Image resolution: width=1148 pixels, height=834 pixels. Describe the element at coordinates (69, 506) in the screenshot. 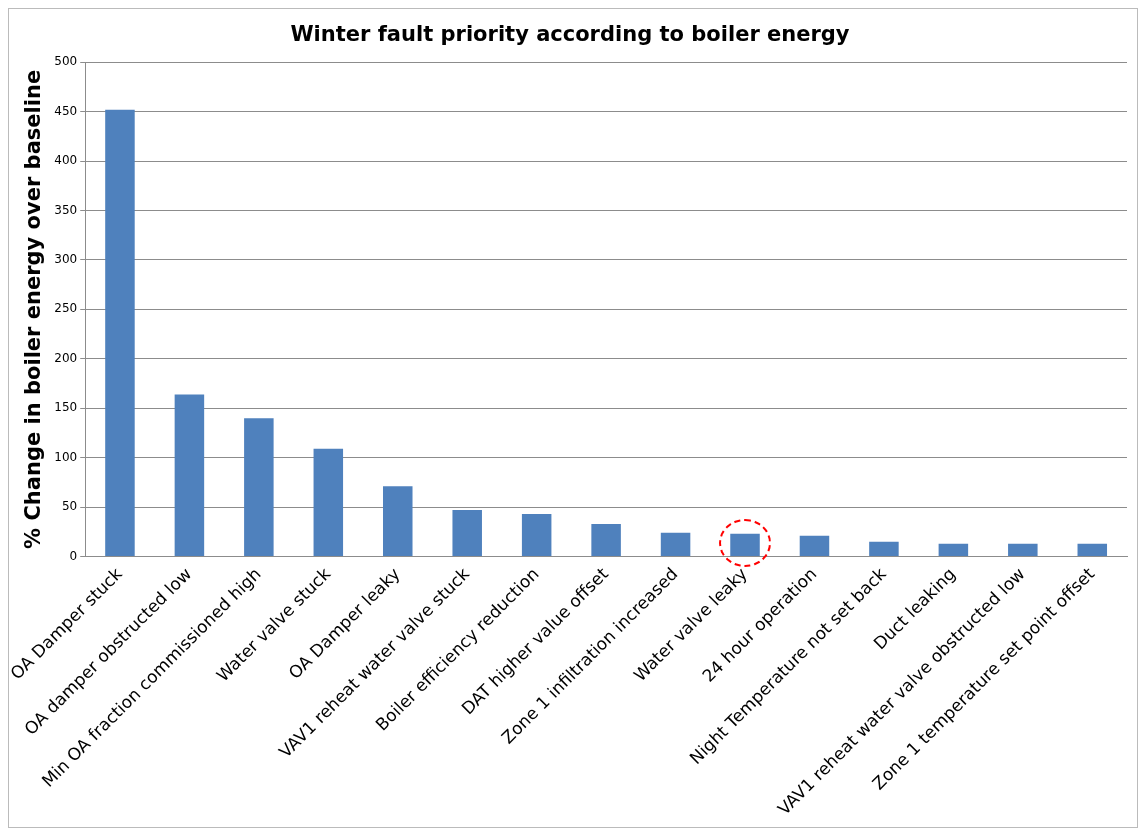

I see `y-tick-label: 50` at that location.